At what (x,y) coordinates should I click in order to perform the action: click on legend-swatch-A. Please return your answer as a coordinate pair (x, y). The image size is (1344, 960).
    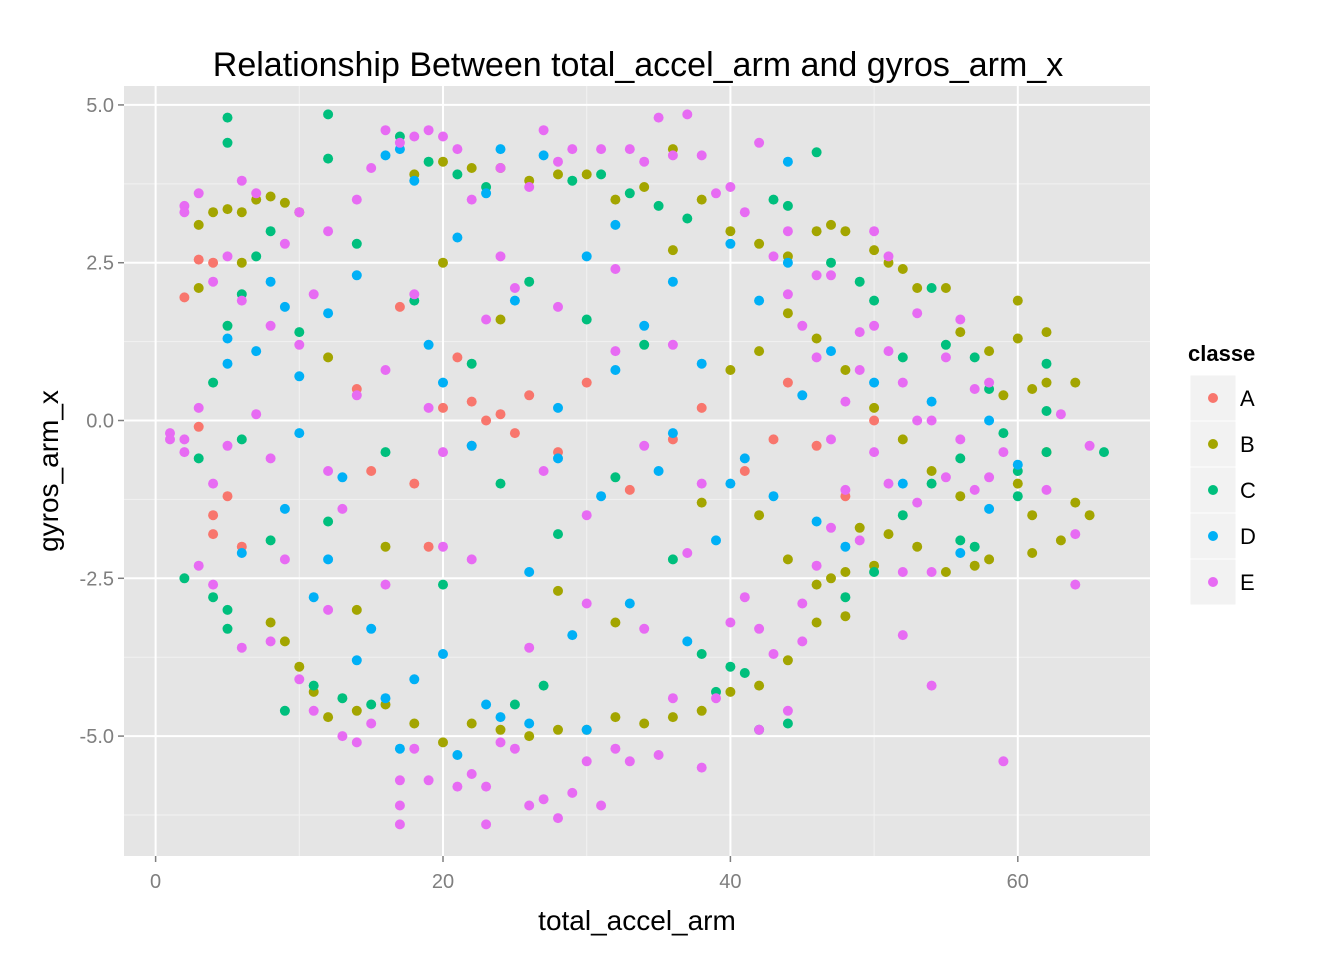
    Looking at the image, I should click on (1213, 398).